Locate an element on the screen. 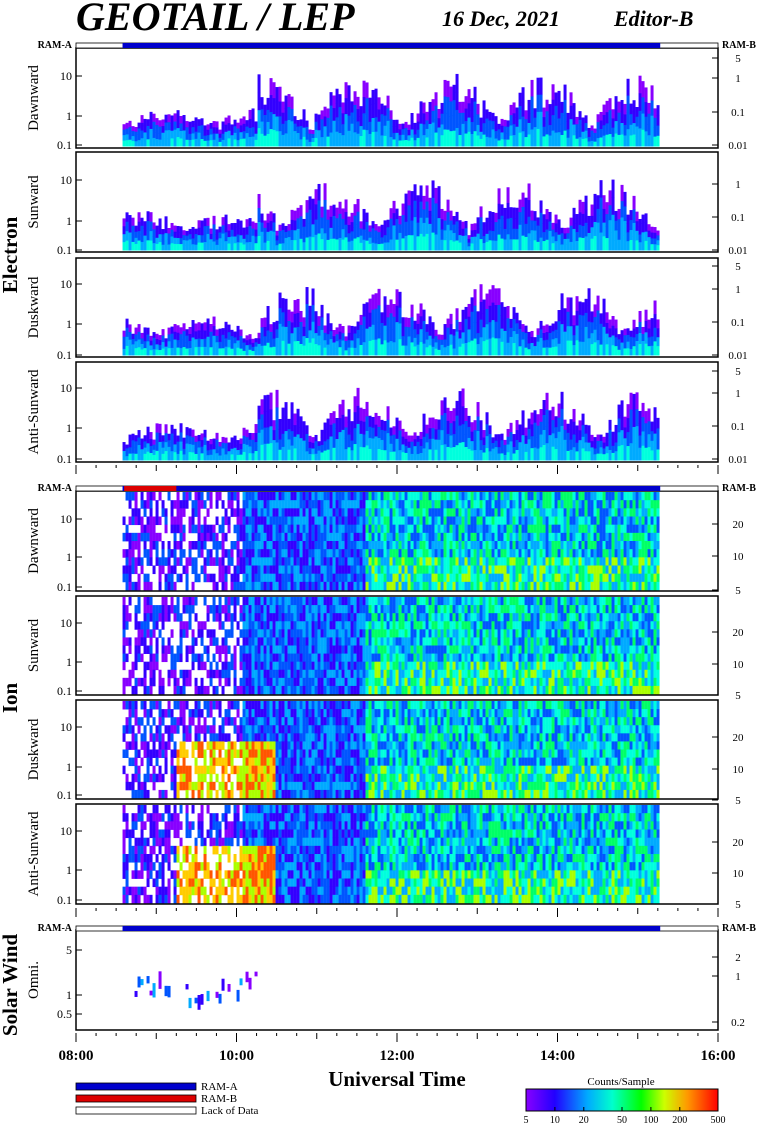 The width and height of the screenshot is (762, 1128). ram-b-segment is located at coordinates (150, 488).